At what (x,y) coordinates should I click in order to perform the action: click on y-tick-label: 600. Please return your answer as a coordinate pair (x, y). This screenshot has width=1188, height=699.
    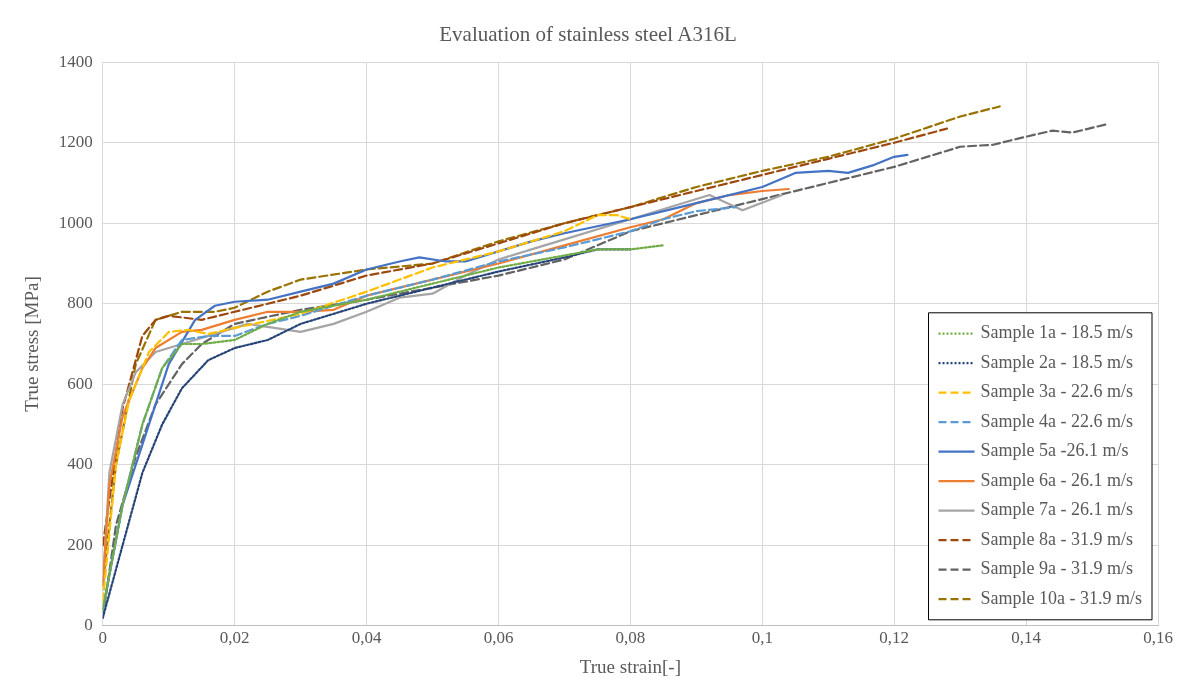
    Looking at the image, I should click on (80, 383).